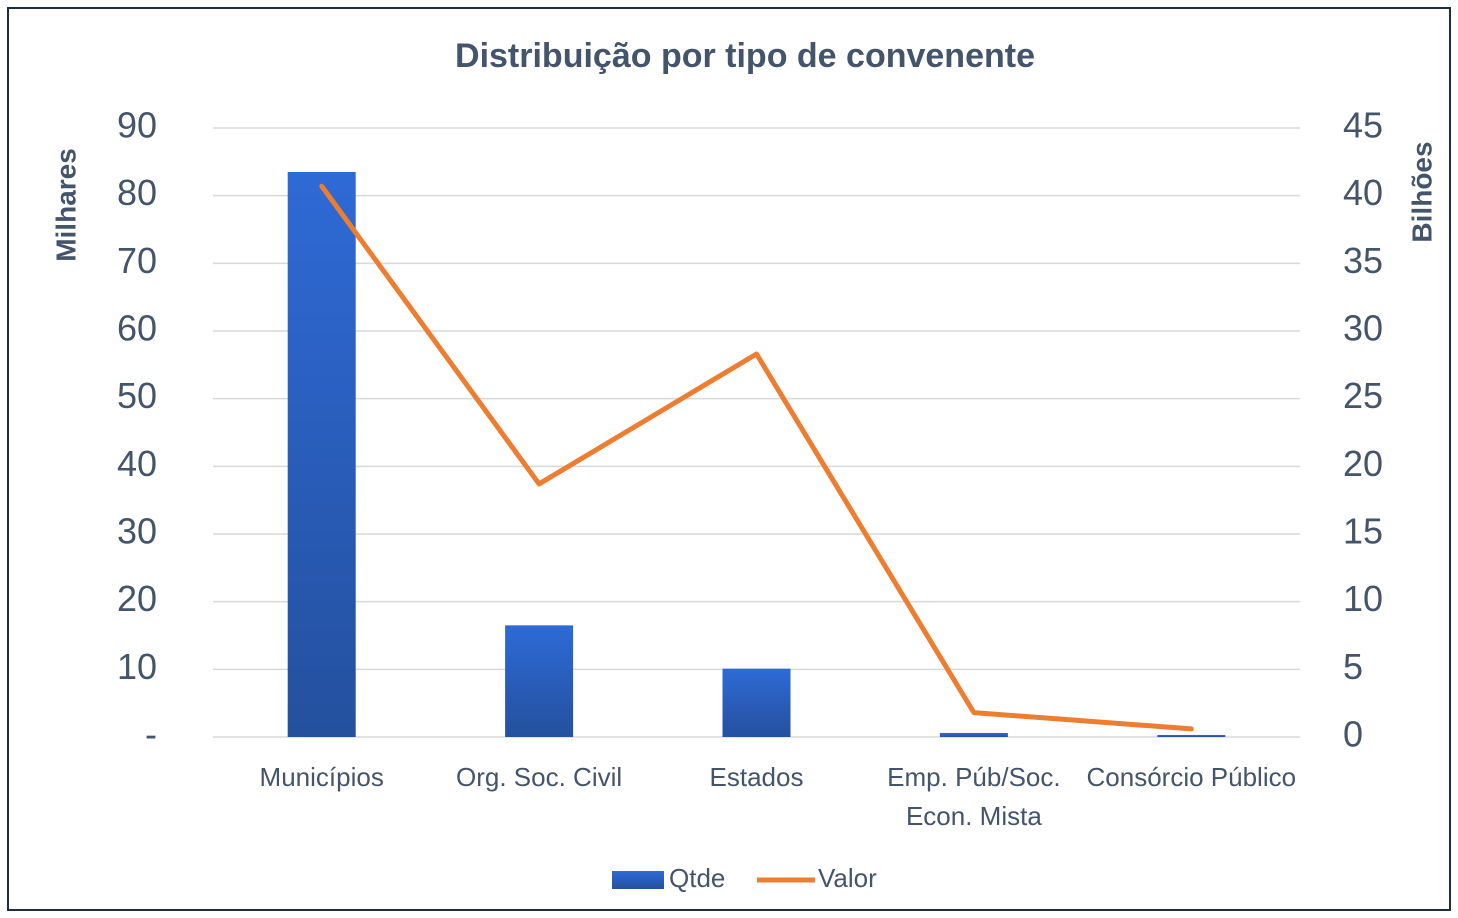  I want to click on y-tick-label: 90, so click(137, 125).